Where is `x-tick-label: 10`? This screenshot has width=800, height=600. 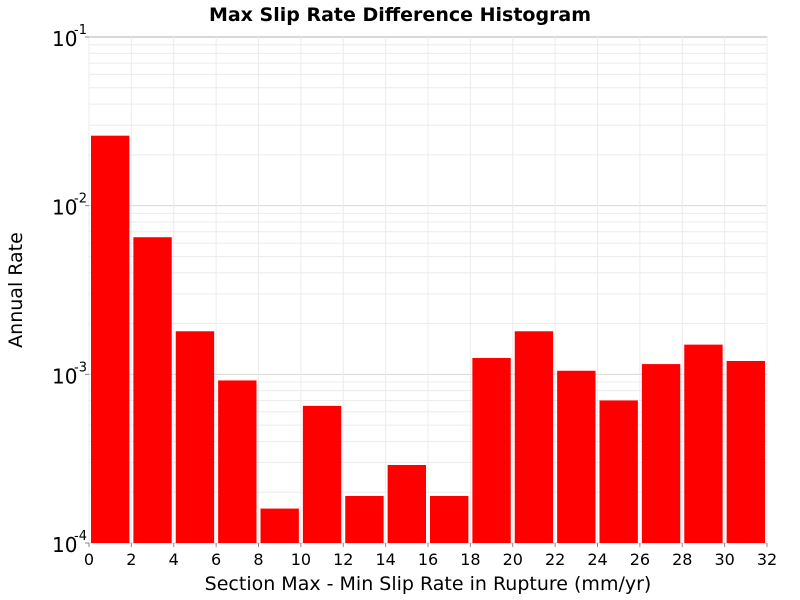 x-tick-label: 10 is located at coordinates (301, 559).